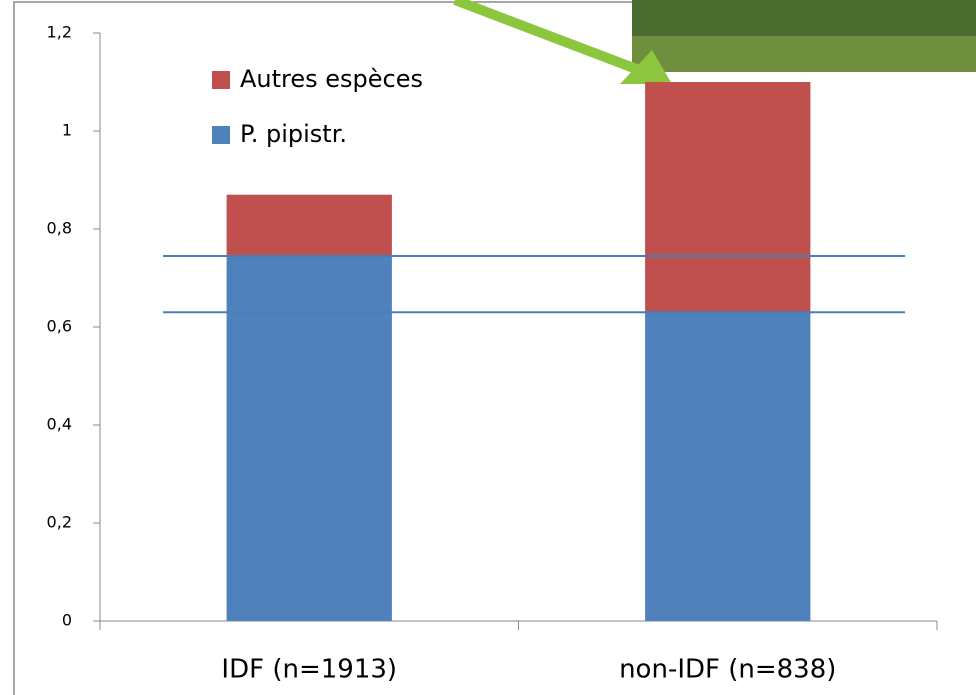  I want to click on arrow-shaft, so click(557, 41).